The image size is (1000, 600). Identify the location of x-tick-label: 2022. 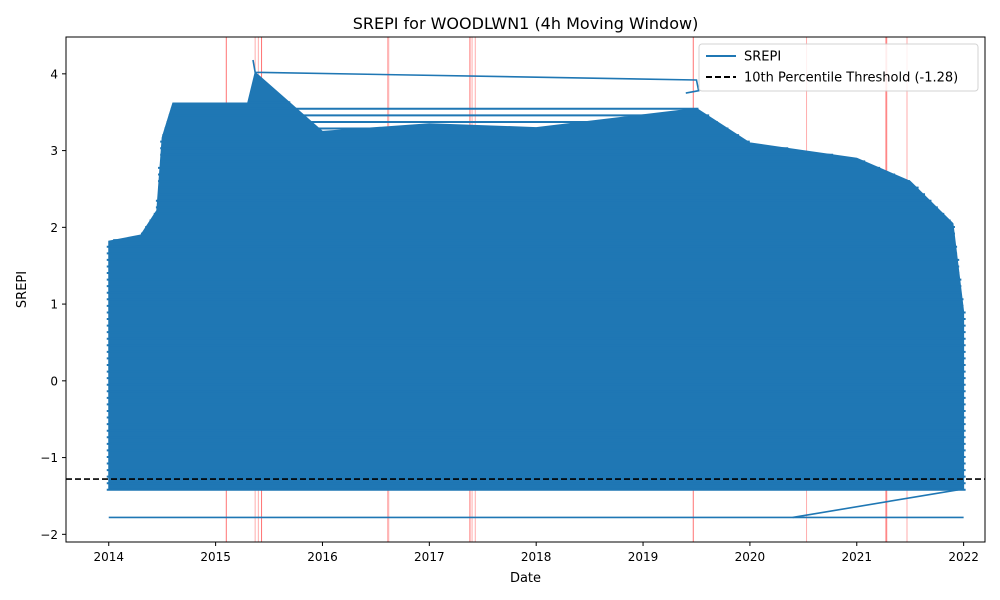
(963, 557).